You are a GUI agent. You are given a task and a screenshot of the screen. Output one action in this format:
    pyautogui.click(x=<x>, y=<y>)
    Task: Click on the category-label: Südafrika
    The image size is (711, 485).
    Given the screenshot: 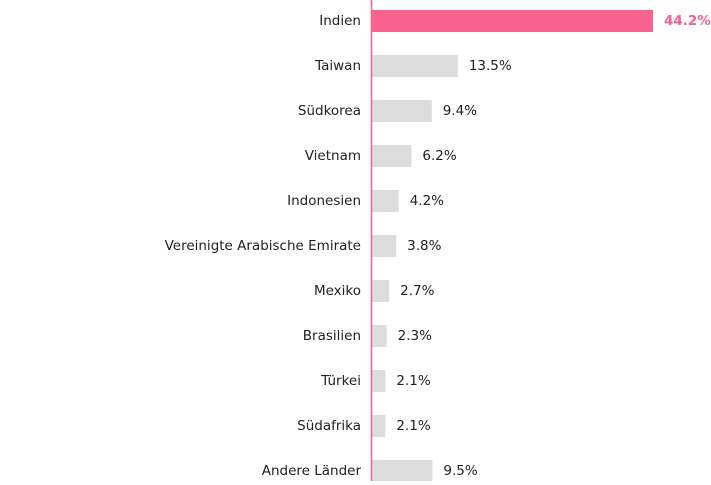 What is the action you would take?
    pyautogui.click(x=329, y=426)
    